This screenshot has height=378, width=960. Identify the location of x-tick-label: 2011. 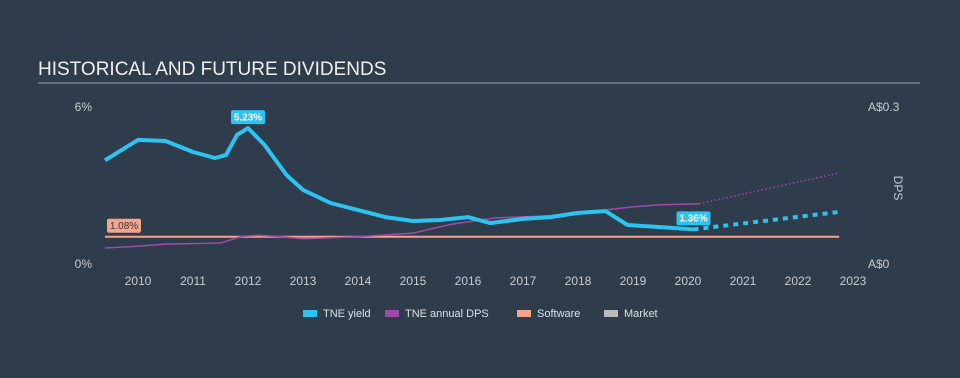
(193, 281).